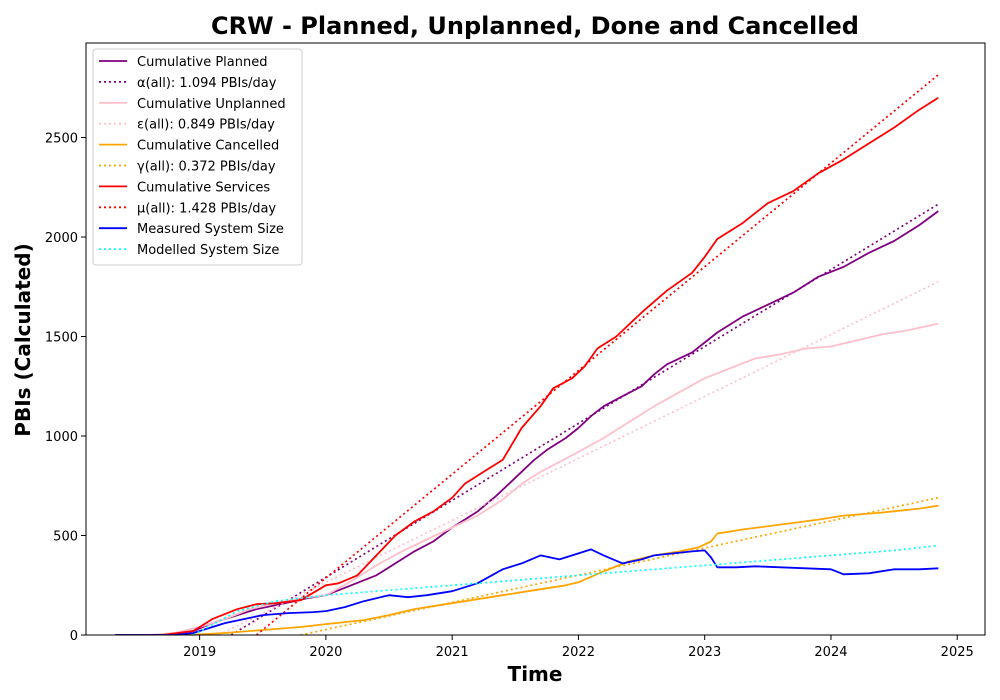 The width and height of the screenshot is (1000, 700). Describe the element at coordinates (206, 125) in the screenshot. I see `legend-label-3: ε(all): 0.849 PBIs/day` at that location.